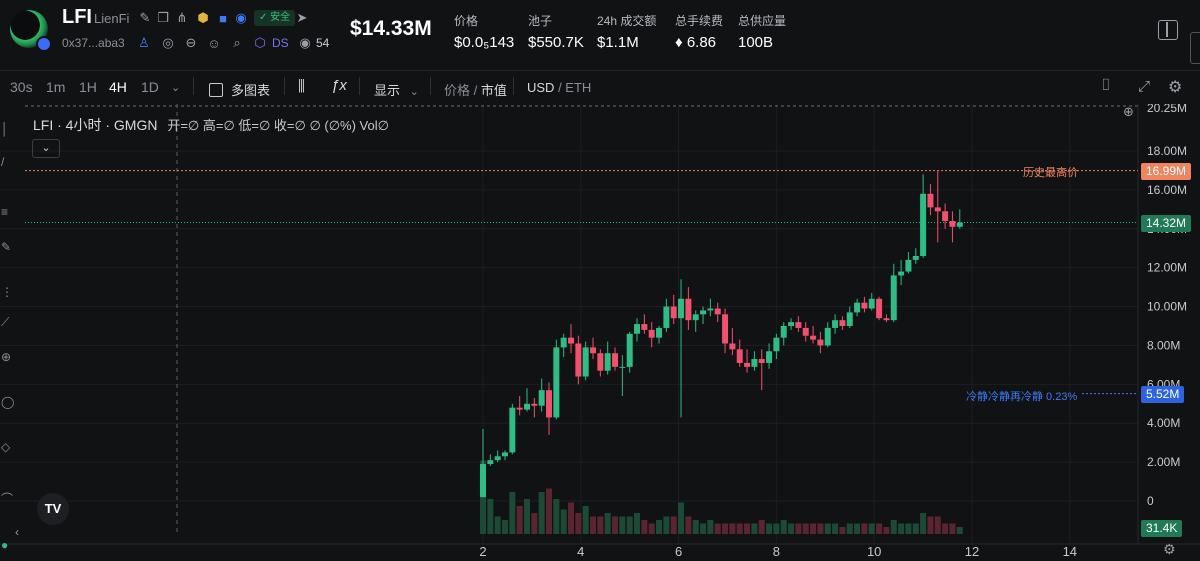 This screenshot has width=1200, height=561. I want to click on timeframe-1d: 1D, so click(150, 87).